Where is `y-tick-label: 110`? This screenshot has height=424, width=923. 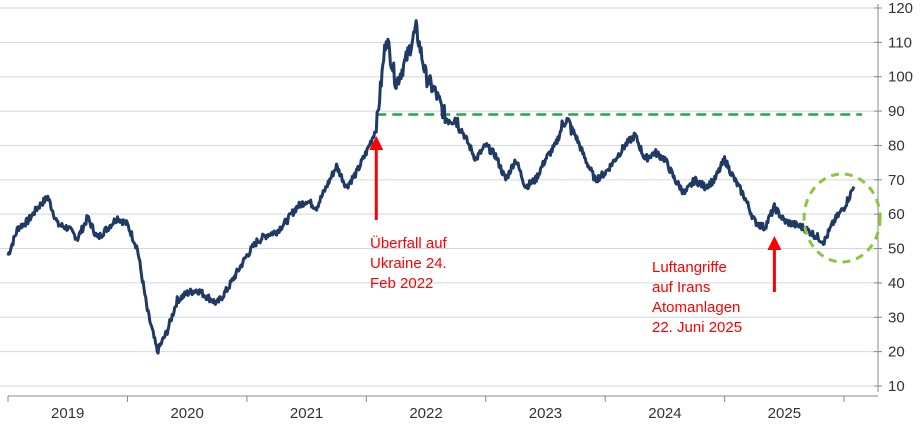
y-tick-label: 110 is located at coordinates (900, 42).